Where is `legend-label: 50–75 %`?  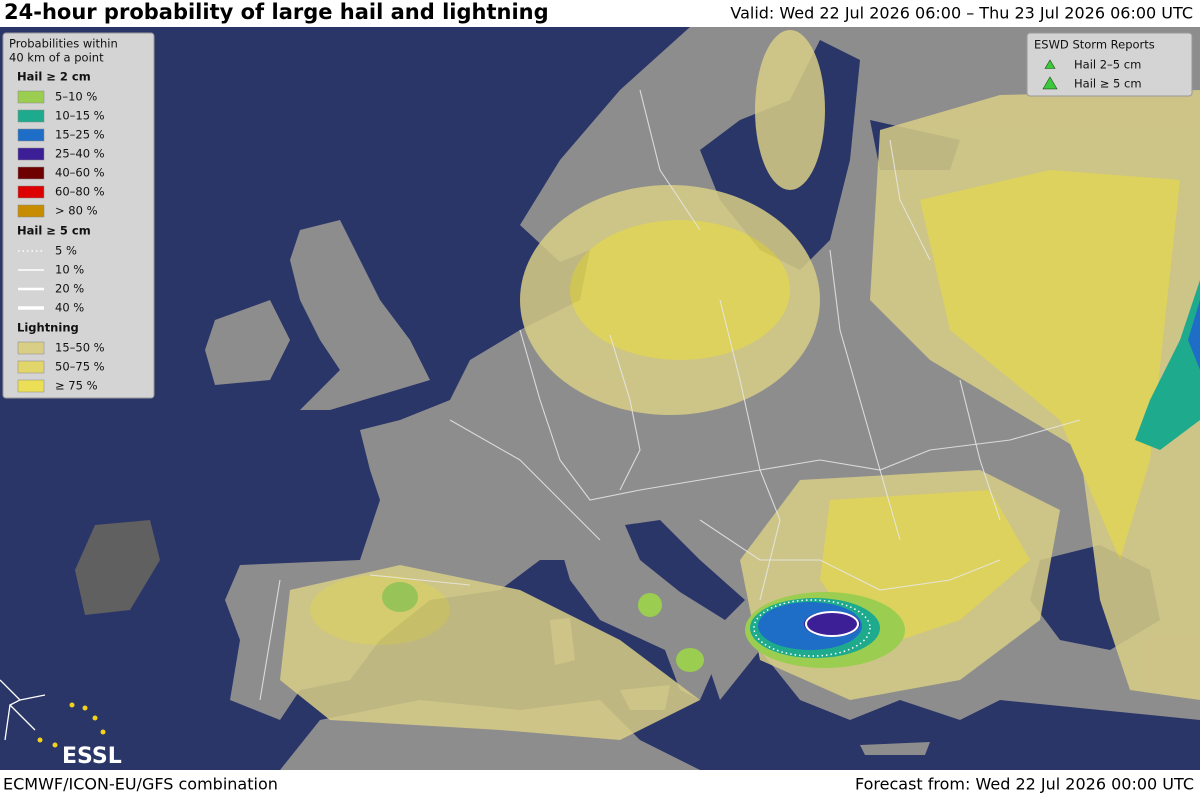
legend-label: 50–75 % is located at coordinates (80, 367).